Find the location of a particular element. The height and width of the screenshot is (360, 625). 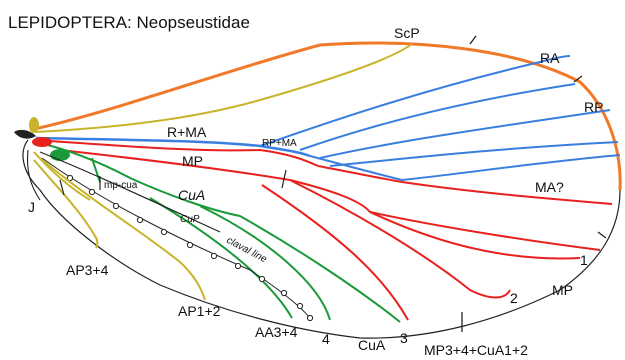

label-n2: 2 is located at coordinates (514, 298).